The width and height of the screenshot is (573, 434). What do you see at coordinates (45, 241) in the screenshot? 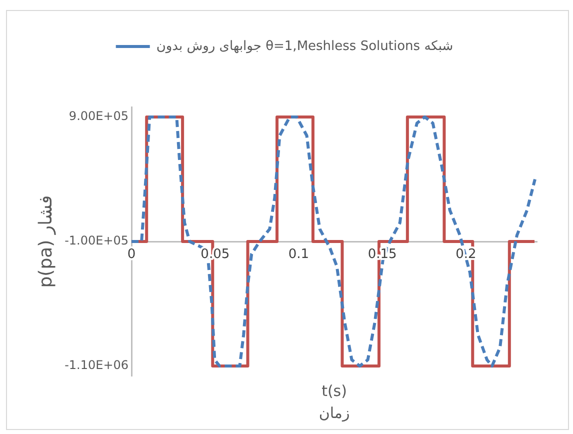
I see `y-axis-title: p(pa) فشار` at bounding box center [45, 241].